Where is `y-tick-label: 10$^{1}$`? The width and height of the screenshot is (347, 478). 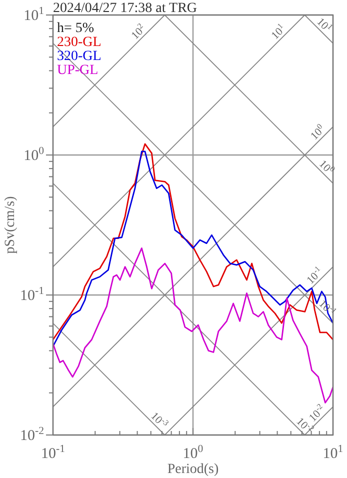
y-tick-label: 10$^{1}$ is located at coordinates (34, 14).